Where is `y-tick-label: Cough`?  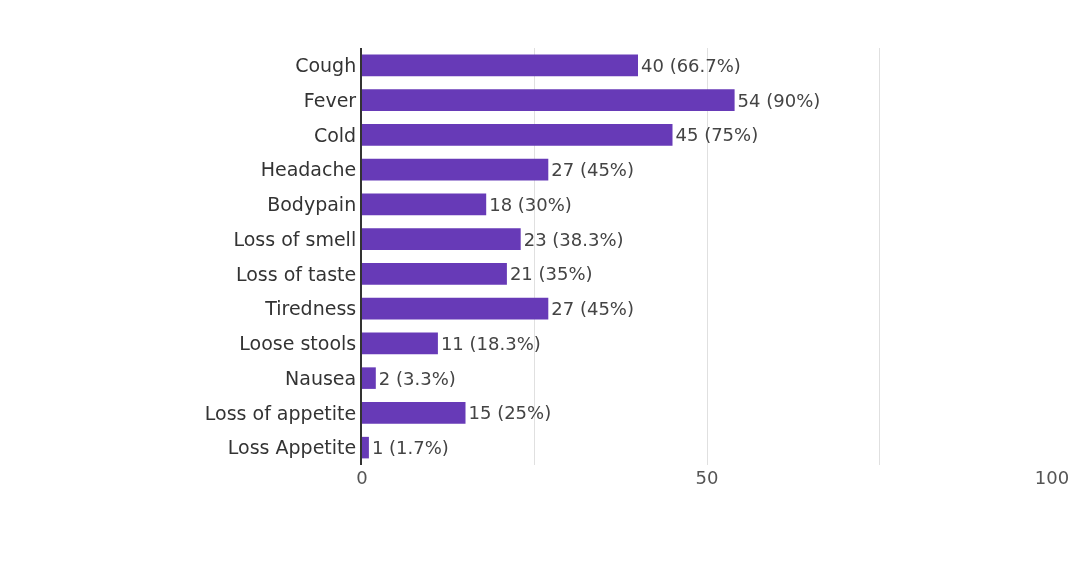 y-tick-label: Cough is located at coordinates (326, 65).